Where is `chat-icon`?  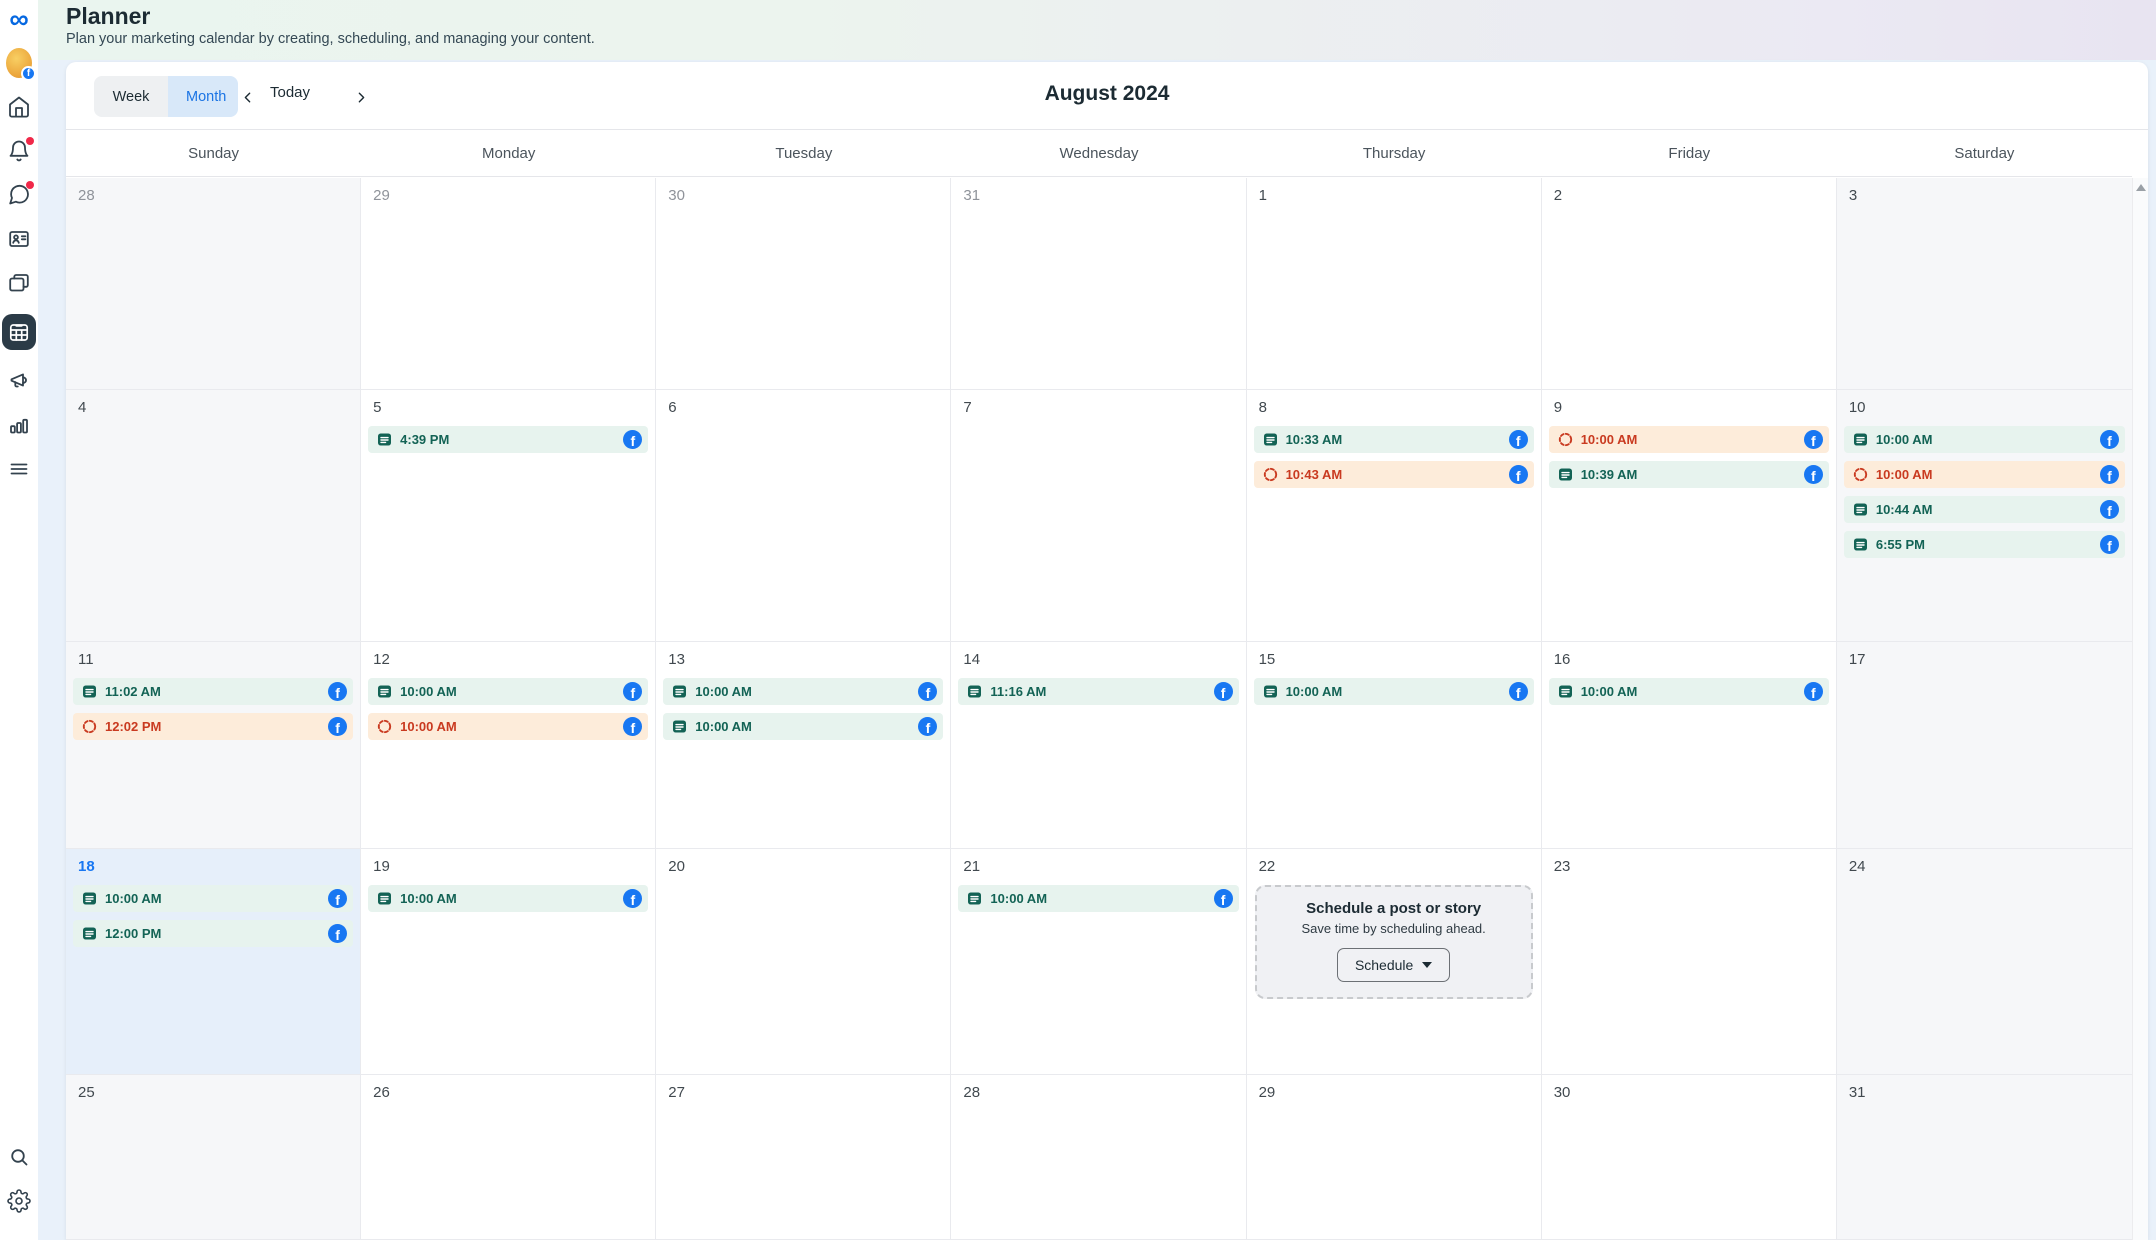
chat-icon is located at coordinates (19, 194).